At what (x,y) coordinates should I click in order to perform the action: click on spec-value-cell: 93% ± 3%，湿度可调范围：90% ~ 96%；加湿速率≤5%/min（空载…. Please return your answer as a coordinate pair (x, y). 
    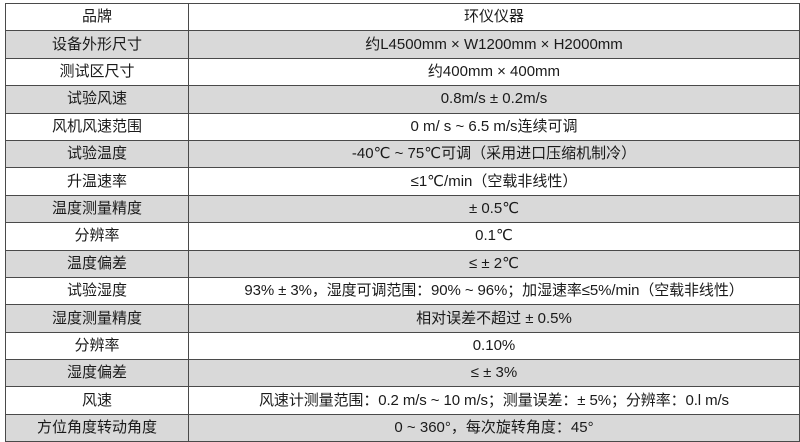
    Looking at the image, I should click on (494, 291).